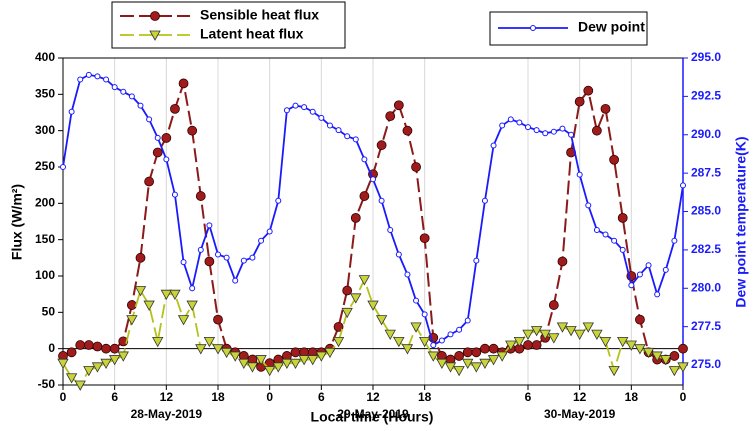  Describe the element at coordinates (706, 172) in the screenshot. I see `y2-tick-label: 287.5` at that location.